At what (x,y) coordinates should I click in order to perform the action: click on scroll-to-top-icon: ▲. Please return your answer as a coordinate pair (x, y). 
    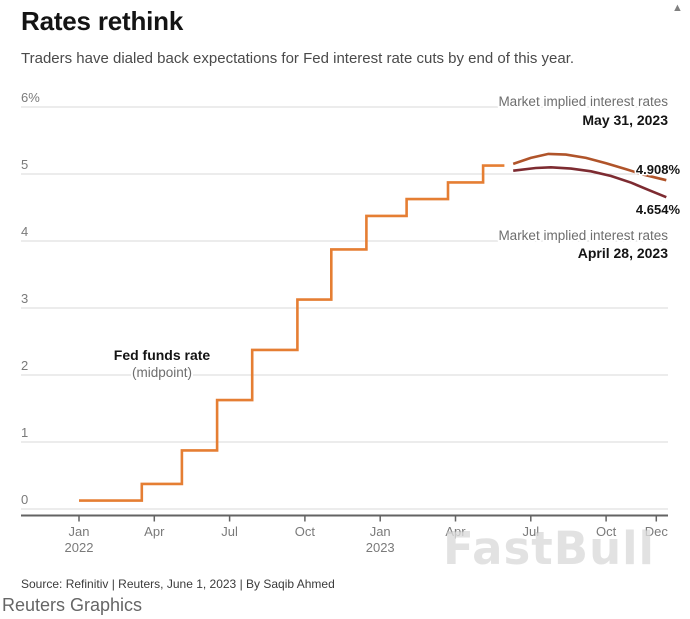
    Looking at the image, I should click on (677, 8).